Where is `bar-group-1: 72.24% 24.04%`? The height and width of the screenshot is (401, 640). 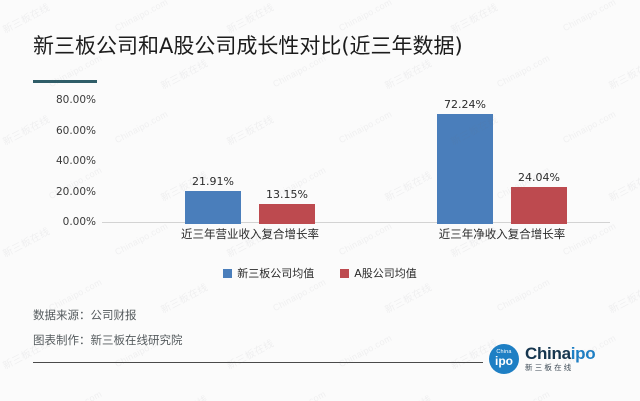
bar-group-1: 72.24% 24.04% is located at coordinates (502, 161).